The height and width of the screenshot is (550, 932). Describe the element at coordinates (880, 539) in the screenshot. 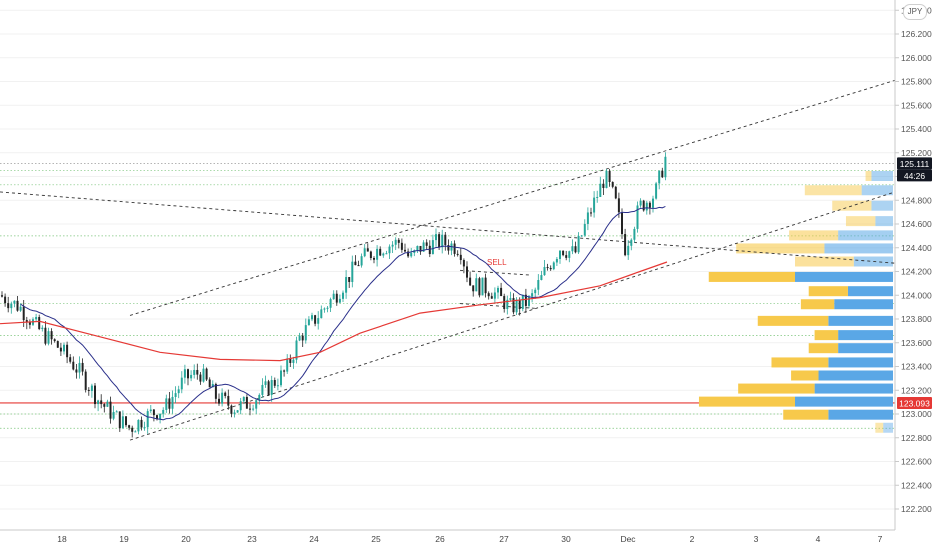

I see `x-tick-label: 7` at that location.